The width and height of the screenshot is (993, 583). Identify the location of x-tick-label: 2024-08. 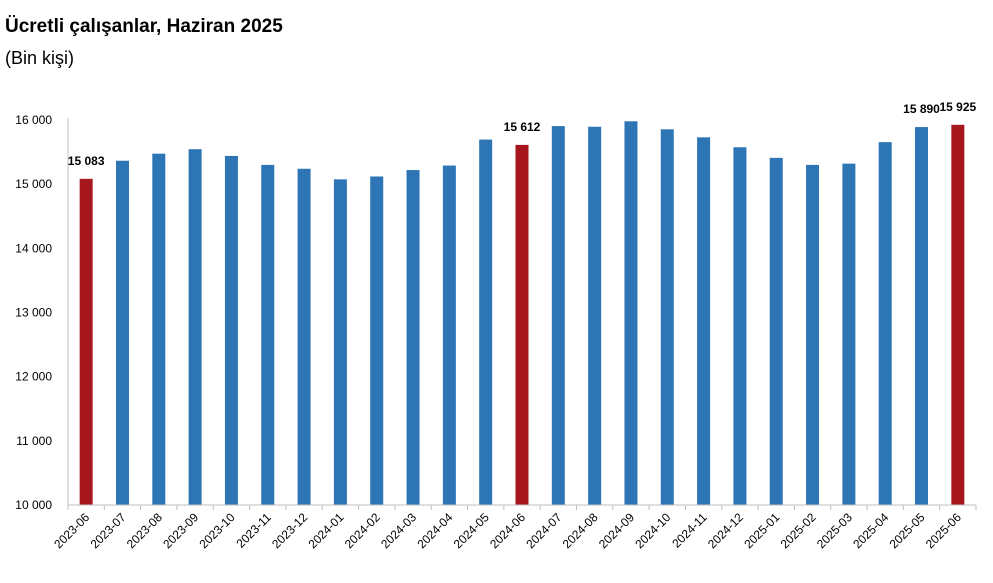
(580, 530).